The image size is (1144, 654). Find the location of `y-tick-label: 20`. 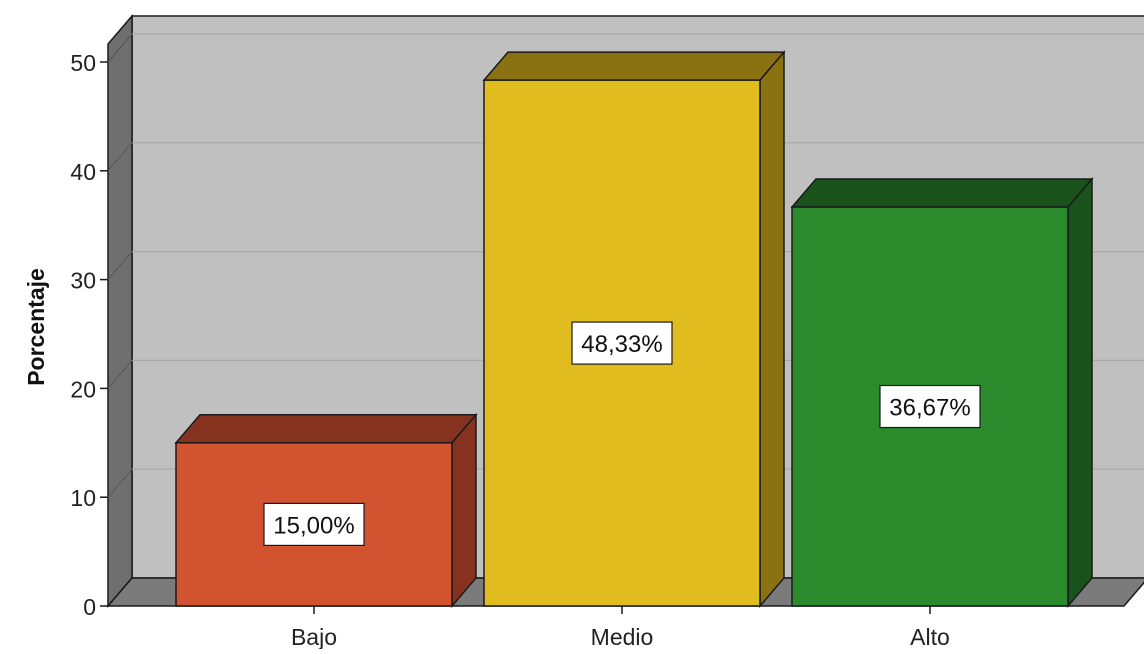

y-tick-label: 20 is located at coordinates (83, 389).